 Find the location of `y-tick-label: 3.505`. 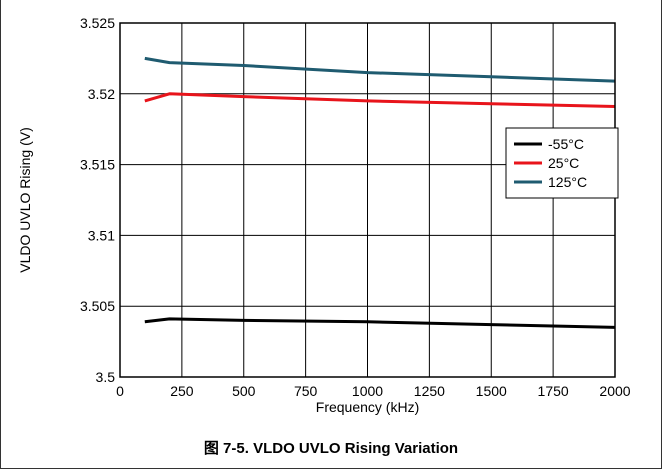

y-tick-label: 3.505 is located at coordinates (97, 306).